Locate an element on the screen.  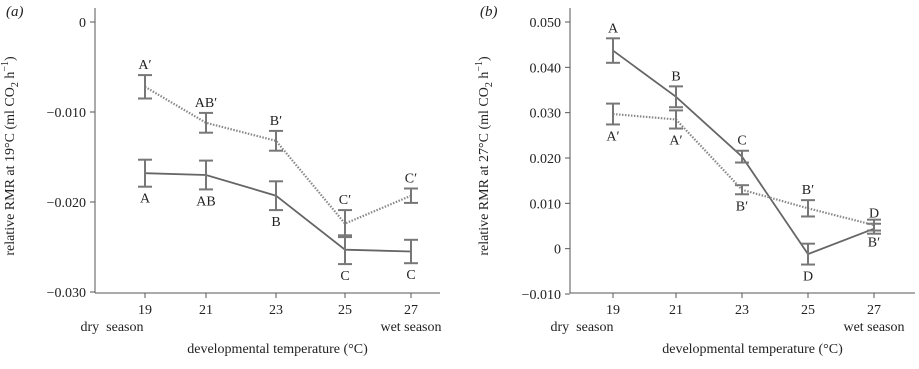
y-tick-label: 0.030 is located at coordinates (546, 114).